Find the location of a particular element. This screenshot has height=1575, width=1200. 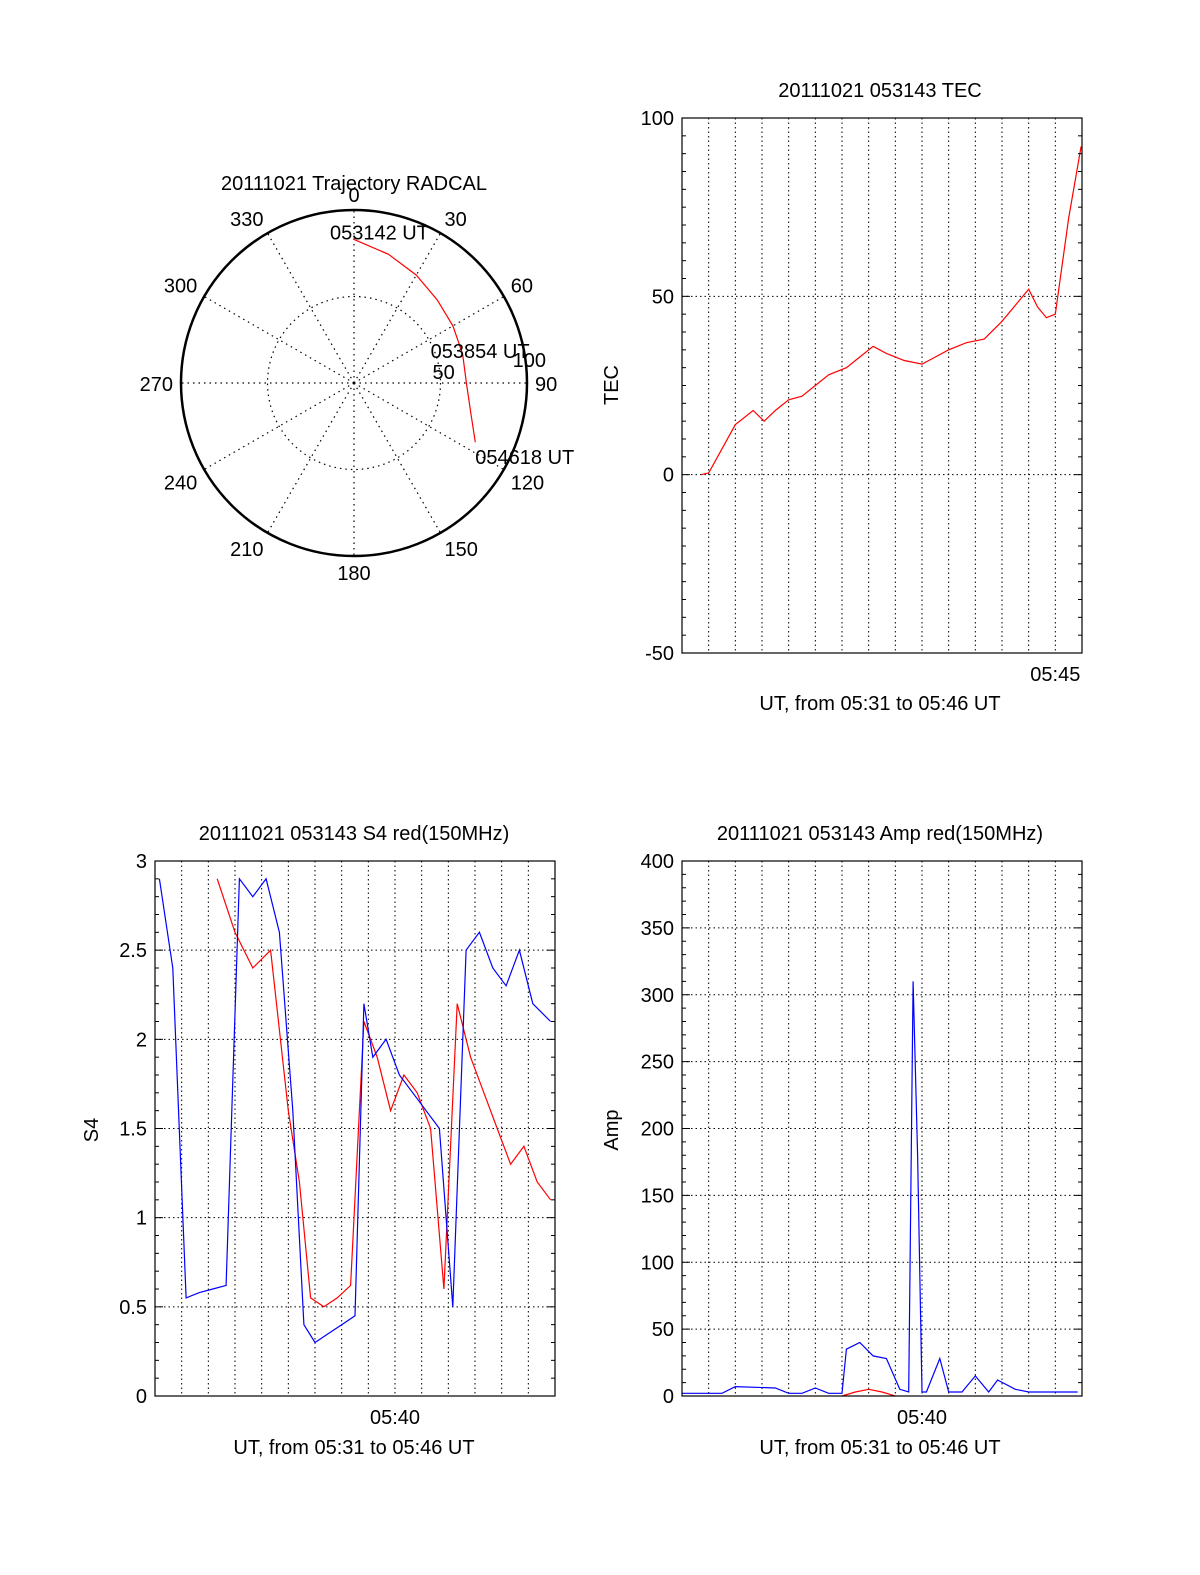

polar-azimuth-label: 270 is located at coordinates (156, 385).